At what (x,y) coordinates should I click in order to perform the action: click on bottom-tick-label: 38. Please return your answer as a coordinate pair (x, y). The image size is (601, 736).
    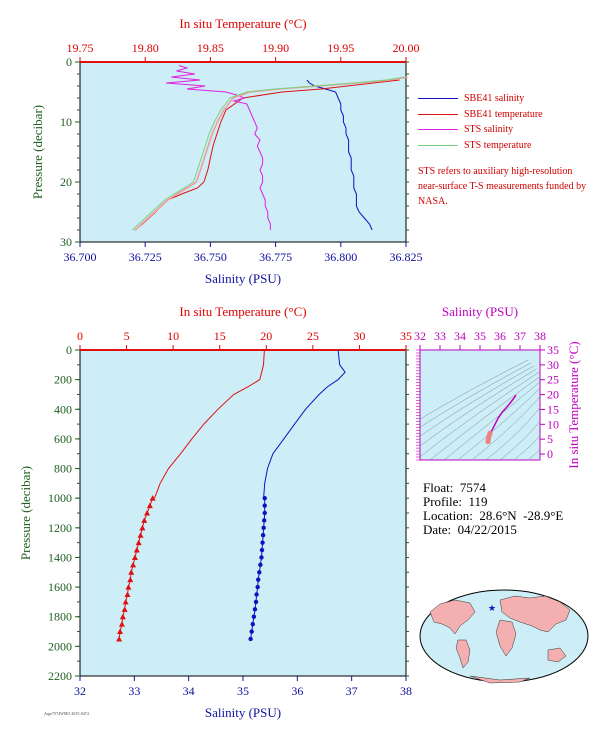
    Looking at the image, I should click on (406, 691).